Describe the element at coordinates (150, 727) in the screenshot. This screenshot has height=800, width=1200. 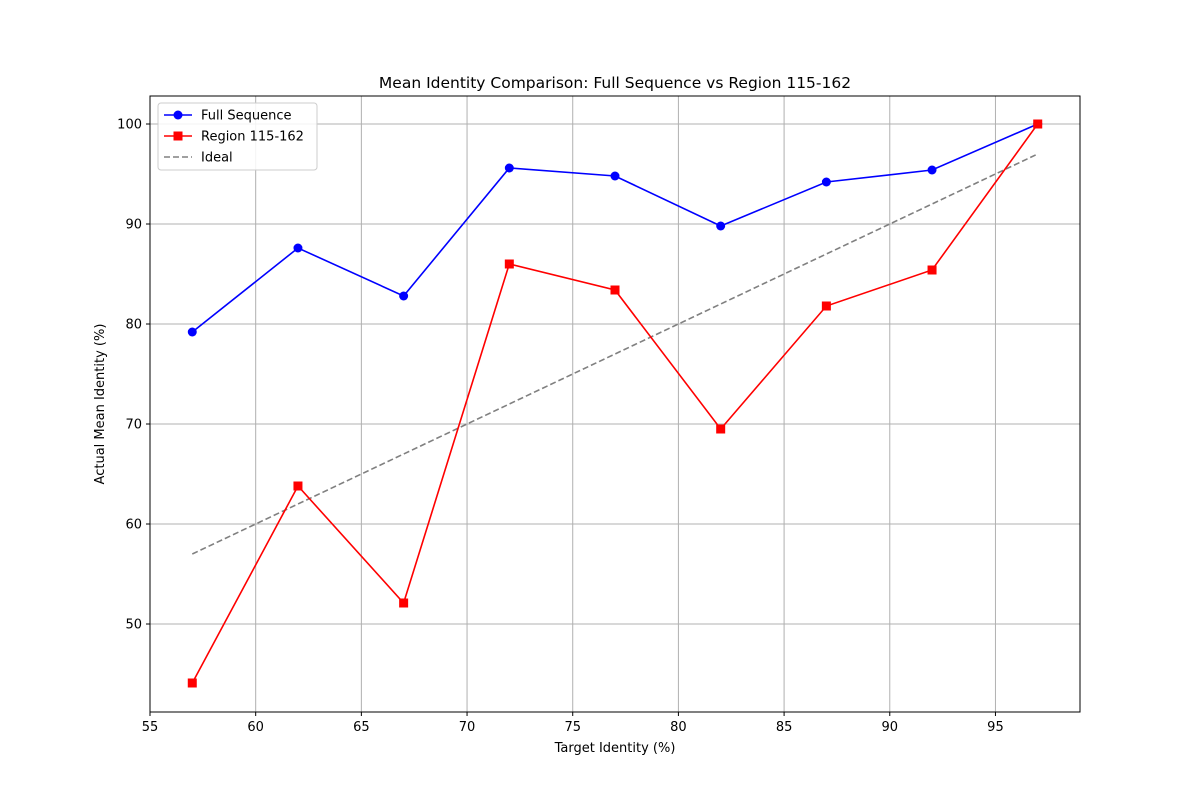
I see `x-tick-label: 55` at that location.